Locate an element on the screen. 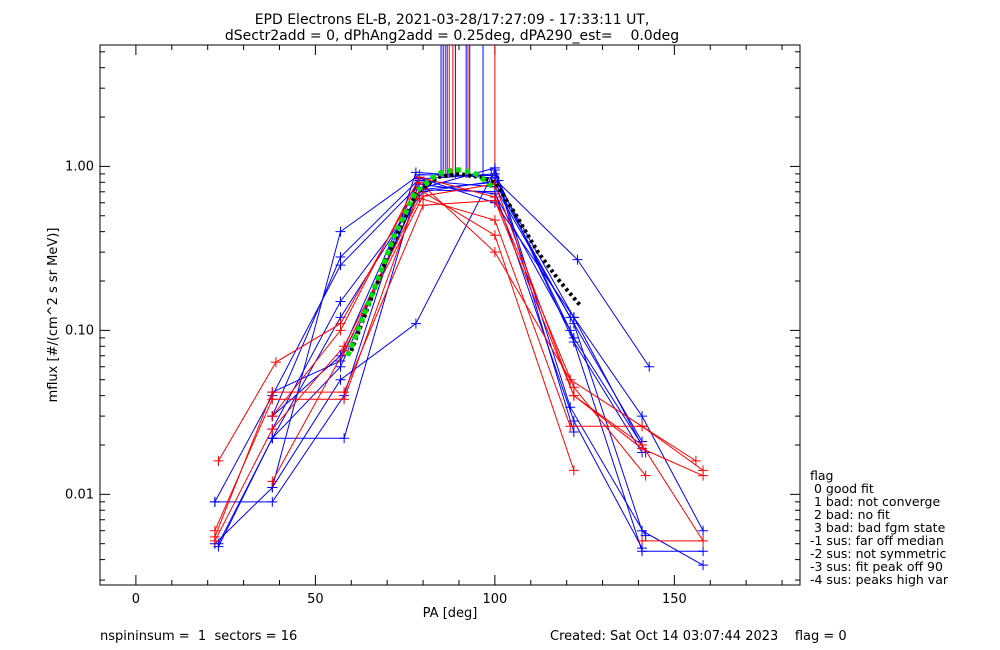  fit-curve-green is located at coordinates (421, 261).